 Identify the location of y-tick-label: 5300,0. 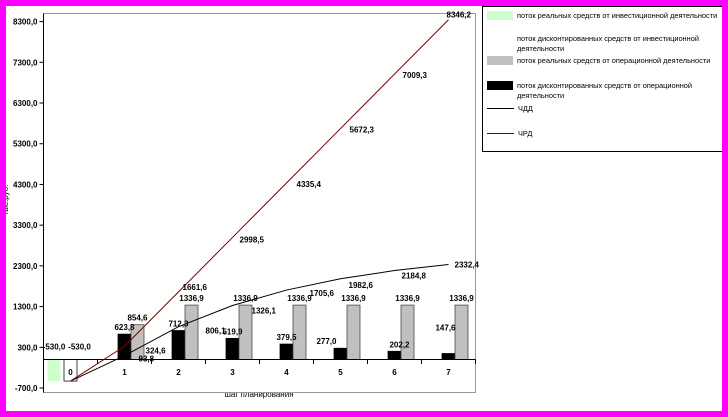
(25, 144).